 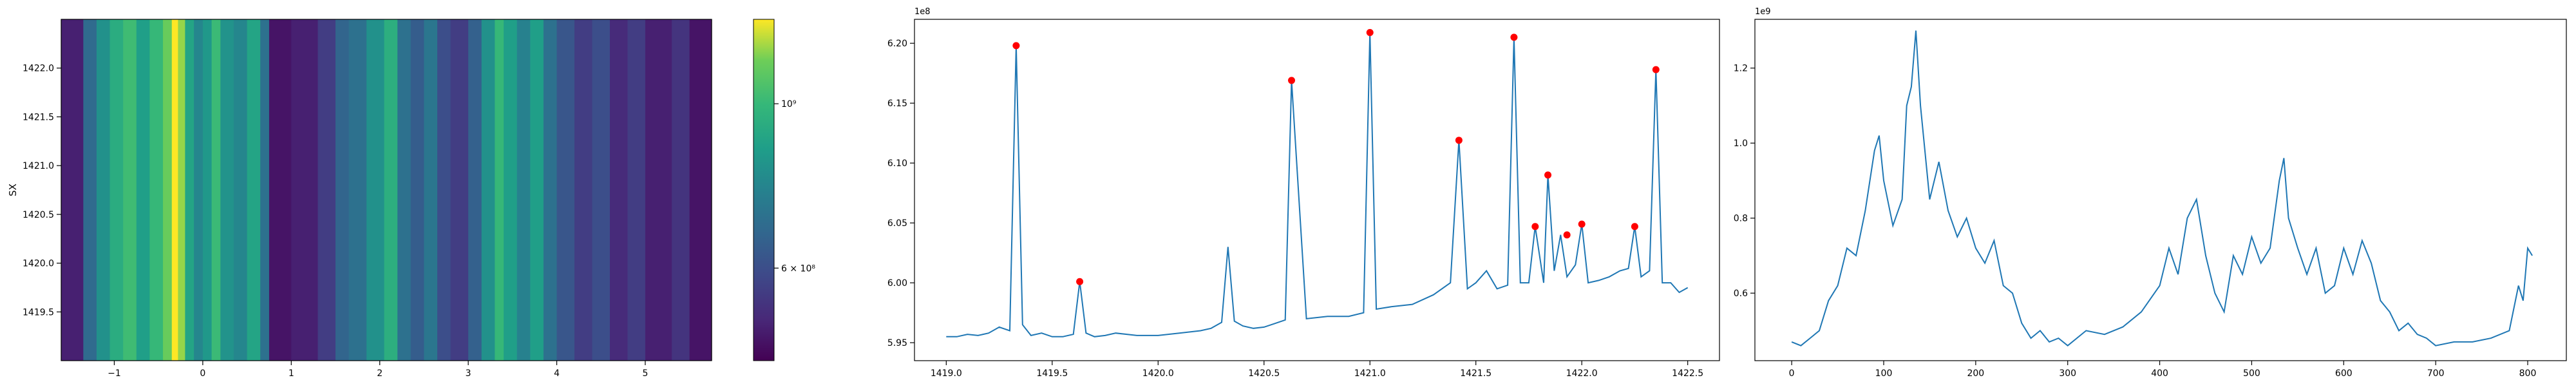 What do you see at coordinates (1370, 374) in the screenshot?
I see `peaks-x-tick-label: 1421.0` at bounding box center [1370, 374].